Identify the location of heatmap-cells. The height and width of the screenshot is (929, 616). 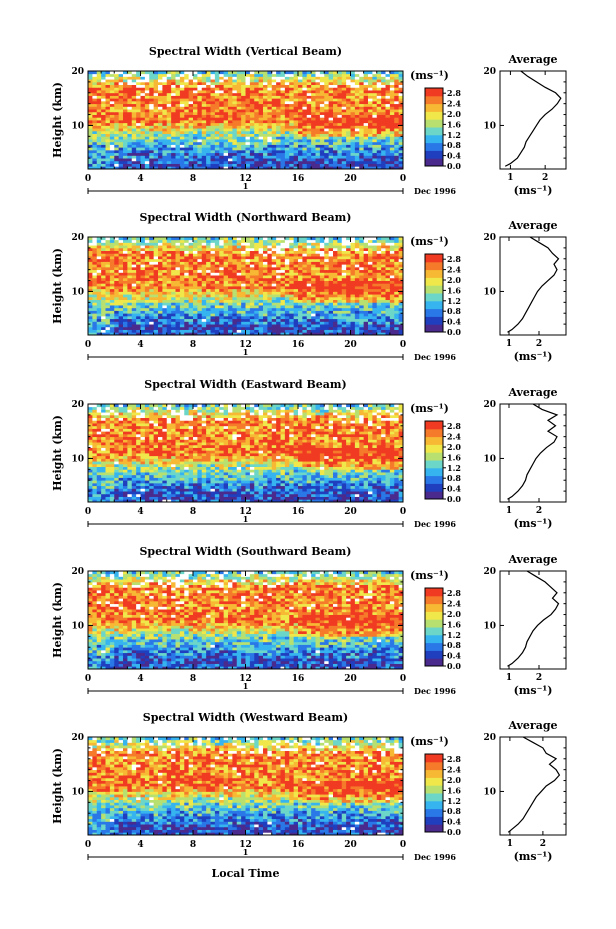
(246, 120).